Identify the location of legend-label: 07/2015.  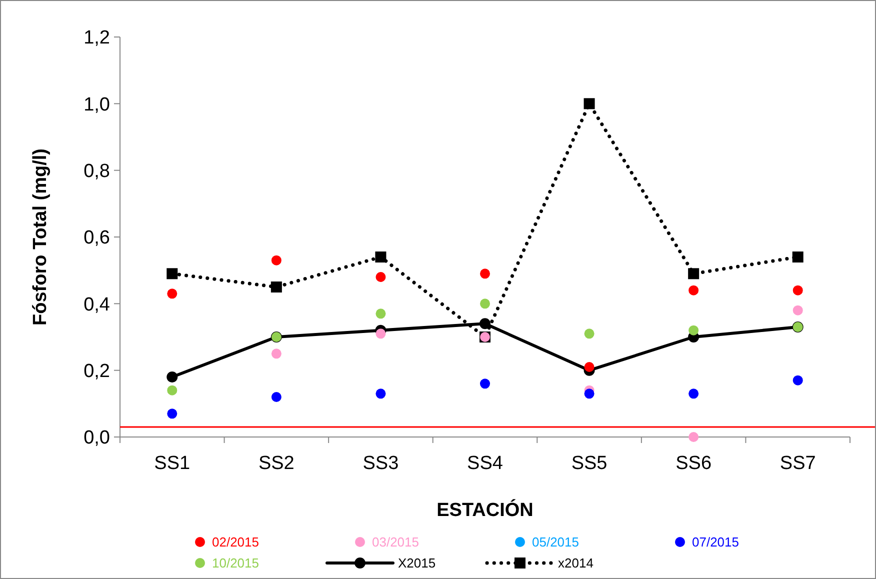
(715, 542).